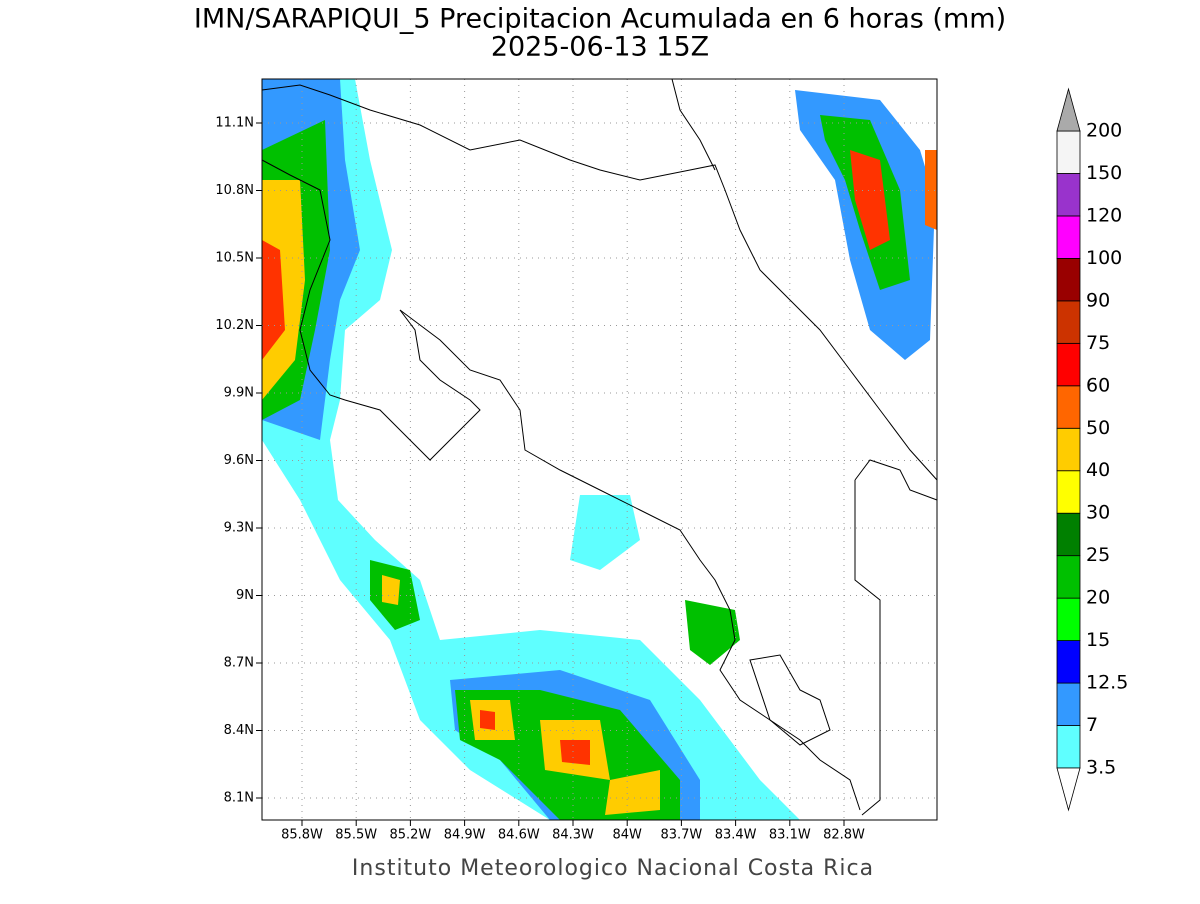 The image size is (1200, 904). I want to click on lon-label: 85.5W, so click(356, 835).